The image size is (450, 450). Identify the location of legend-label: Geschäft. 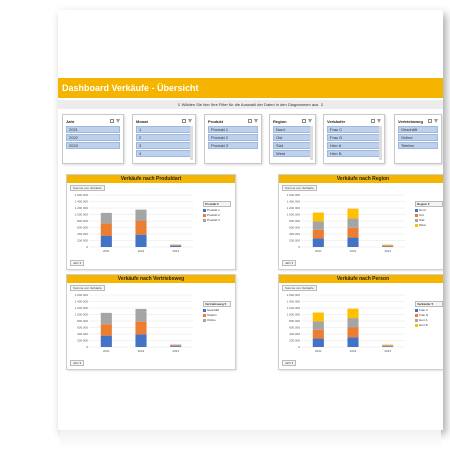
(213, 310).